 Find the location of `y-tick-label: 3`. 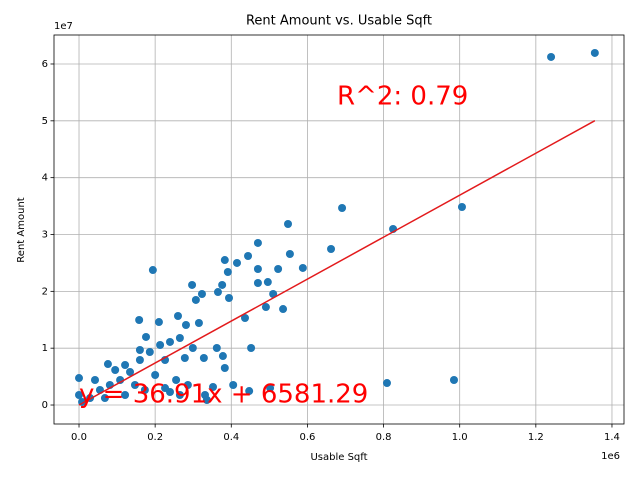

y-tick-label: 3 is located at coordinates (45, 235).